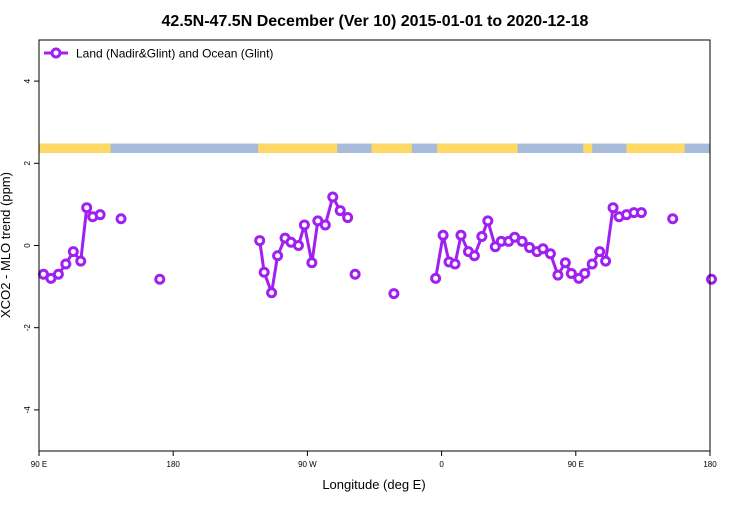 This screenshot has width=750, height=505. I want to click on series-line, so click(538, 243).